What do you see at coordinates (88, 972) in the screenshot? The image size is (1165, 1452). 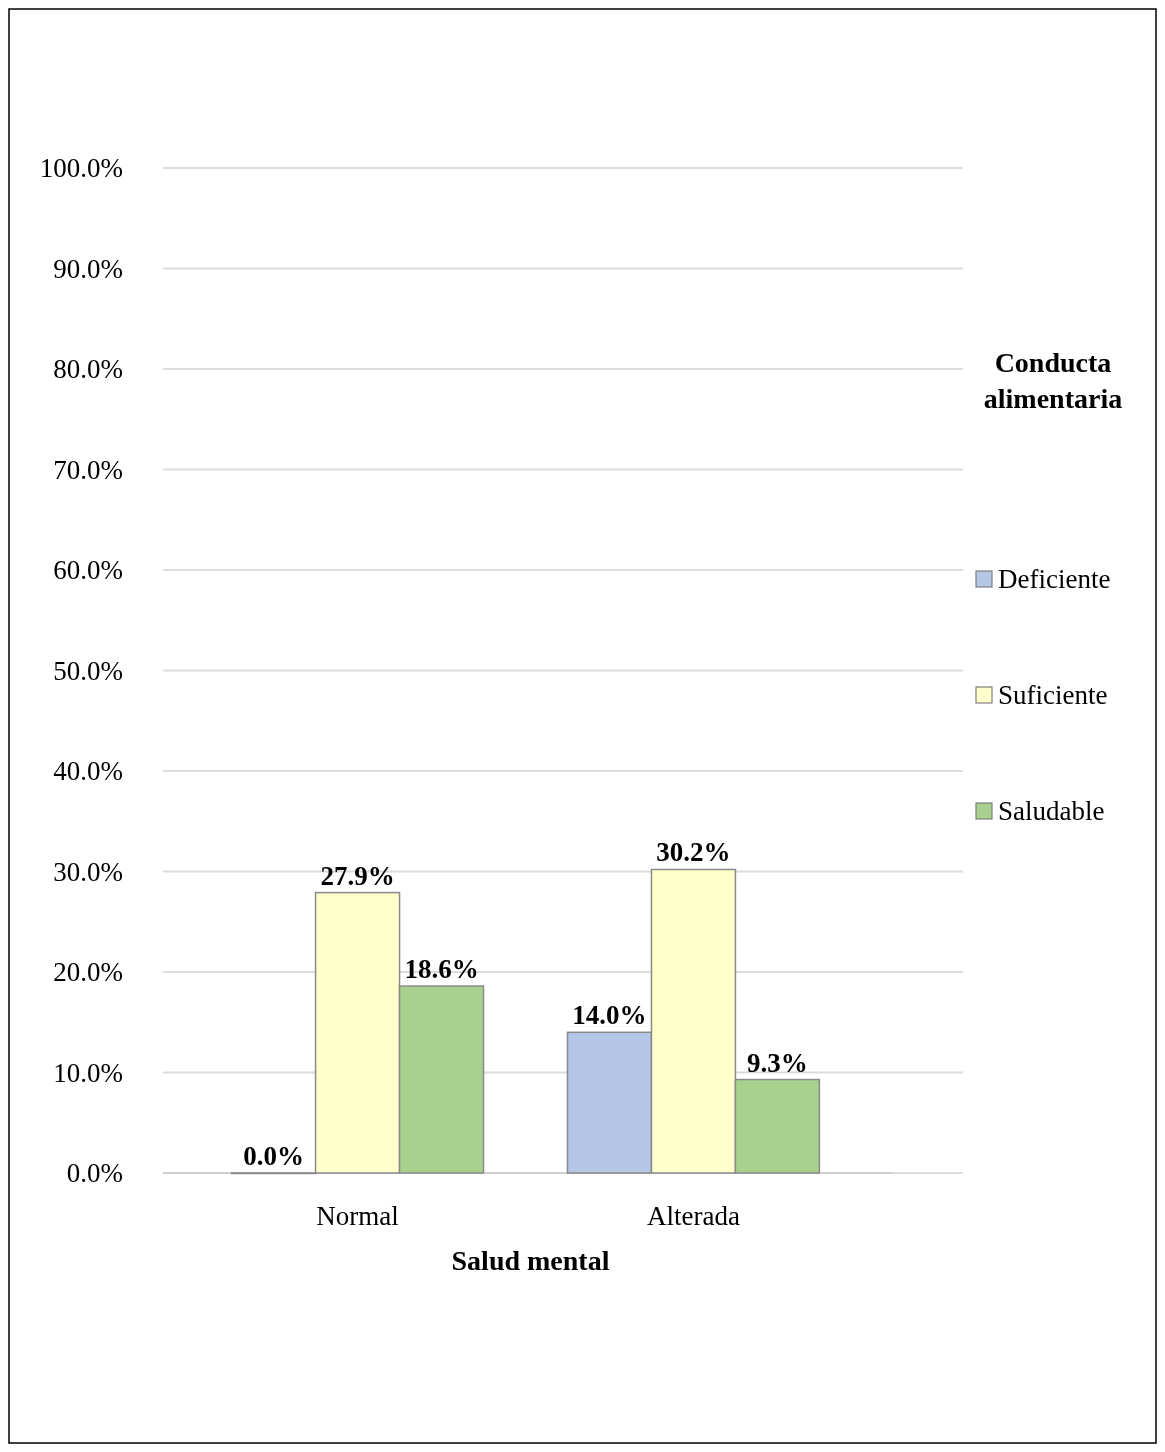 I see `y-tick-label: 20.0%` at bounding box center [88, 972].